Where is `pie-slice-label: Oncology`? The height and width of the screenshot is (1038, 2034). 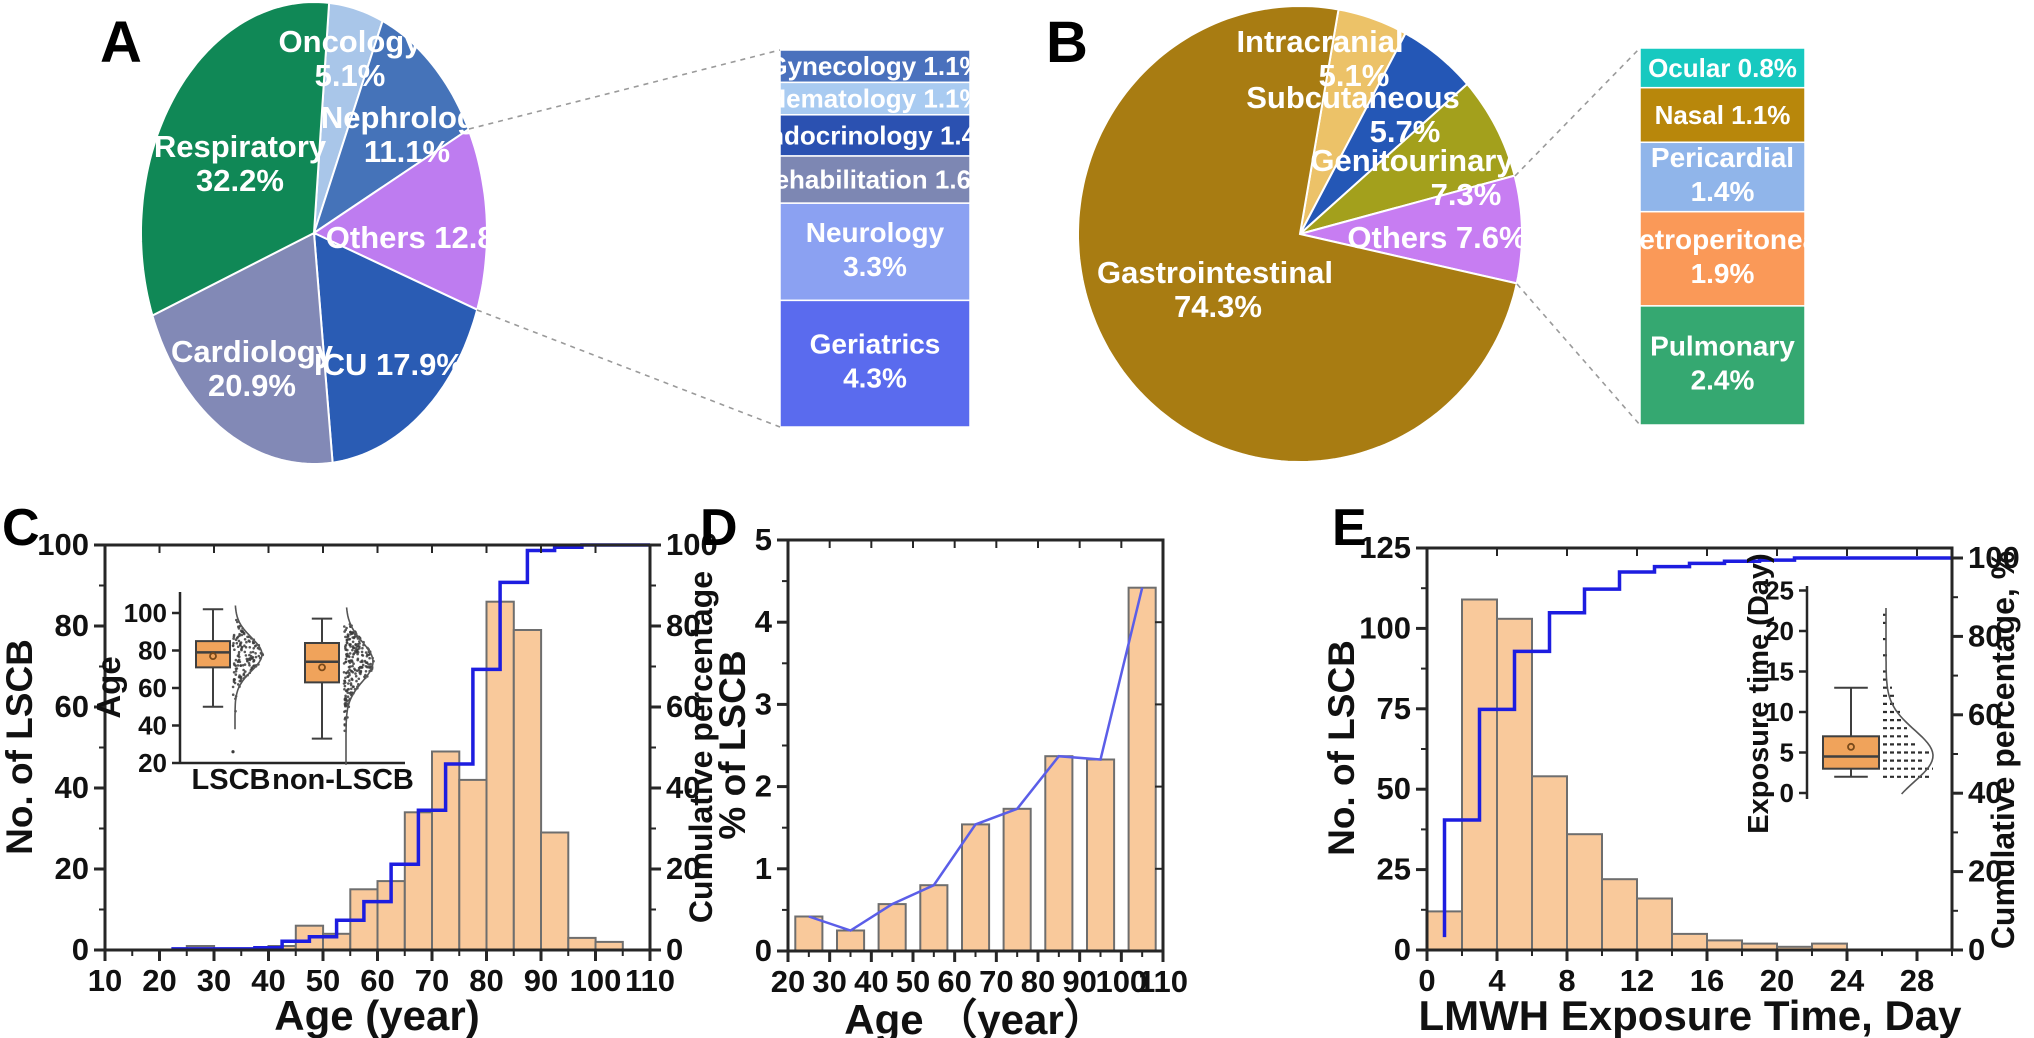 pie-slice-label: Oncology is located at coordinates (351, 41).